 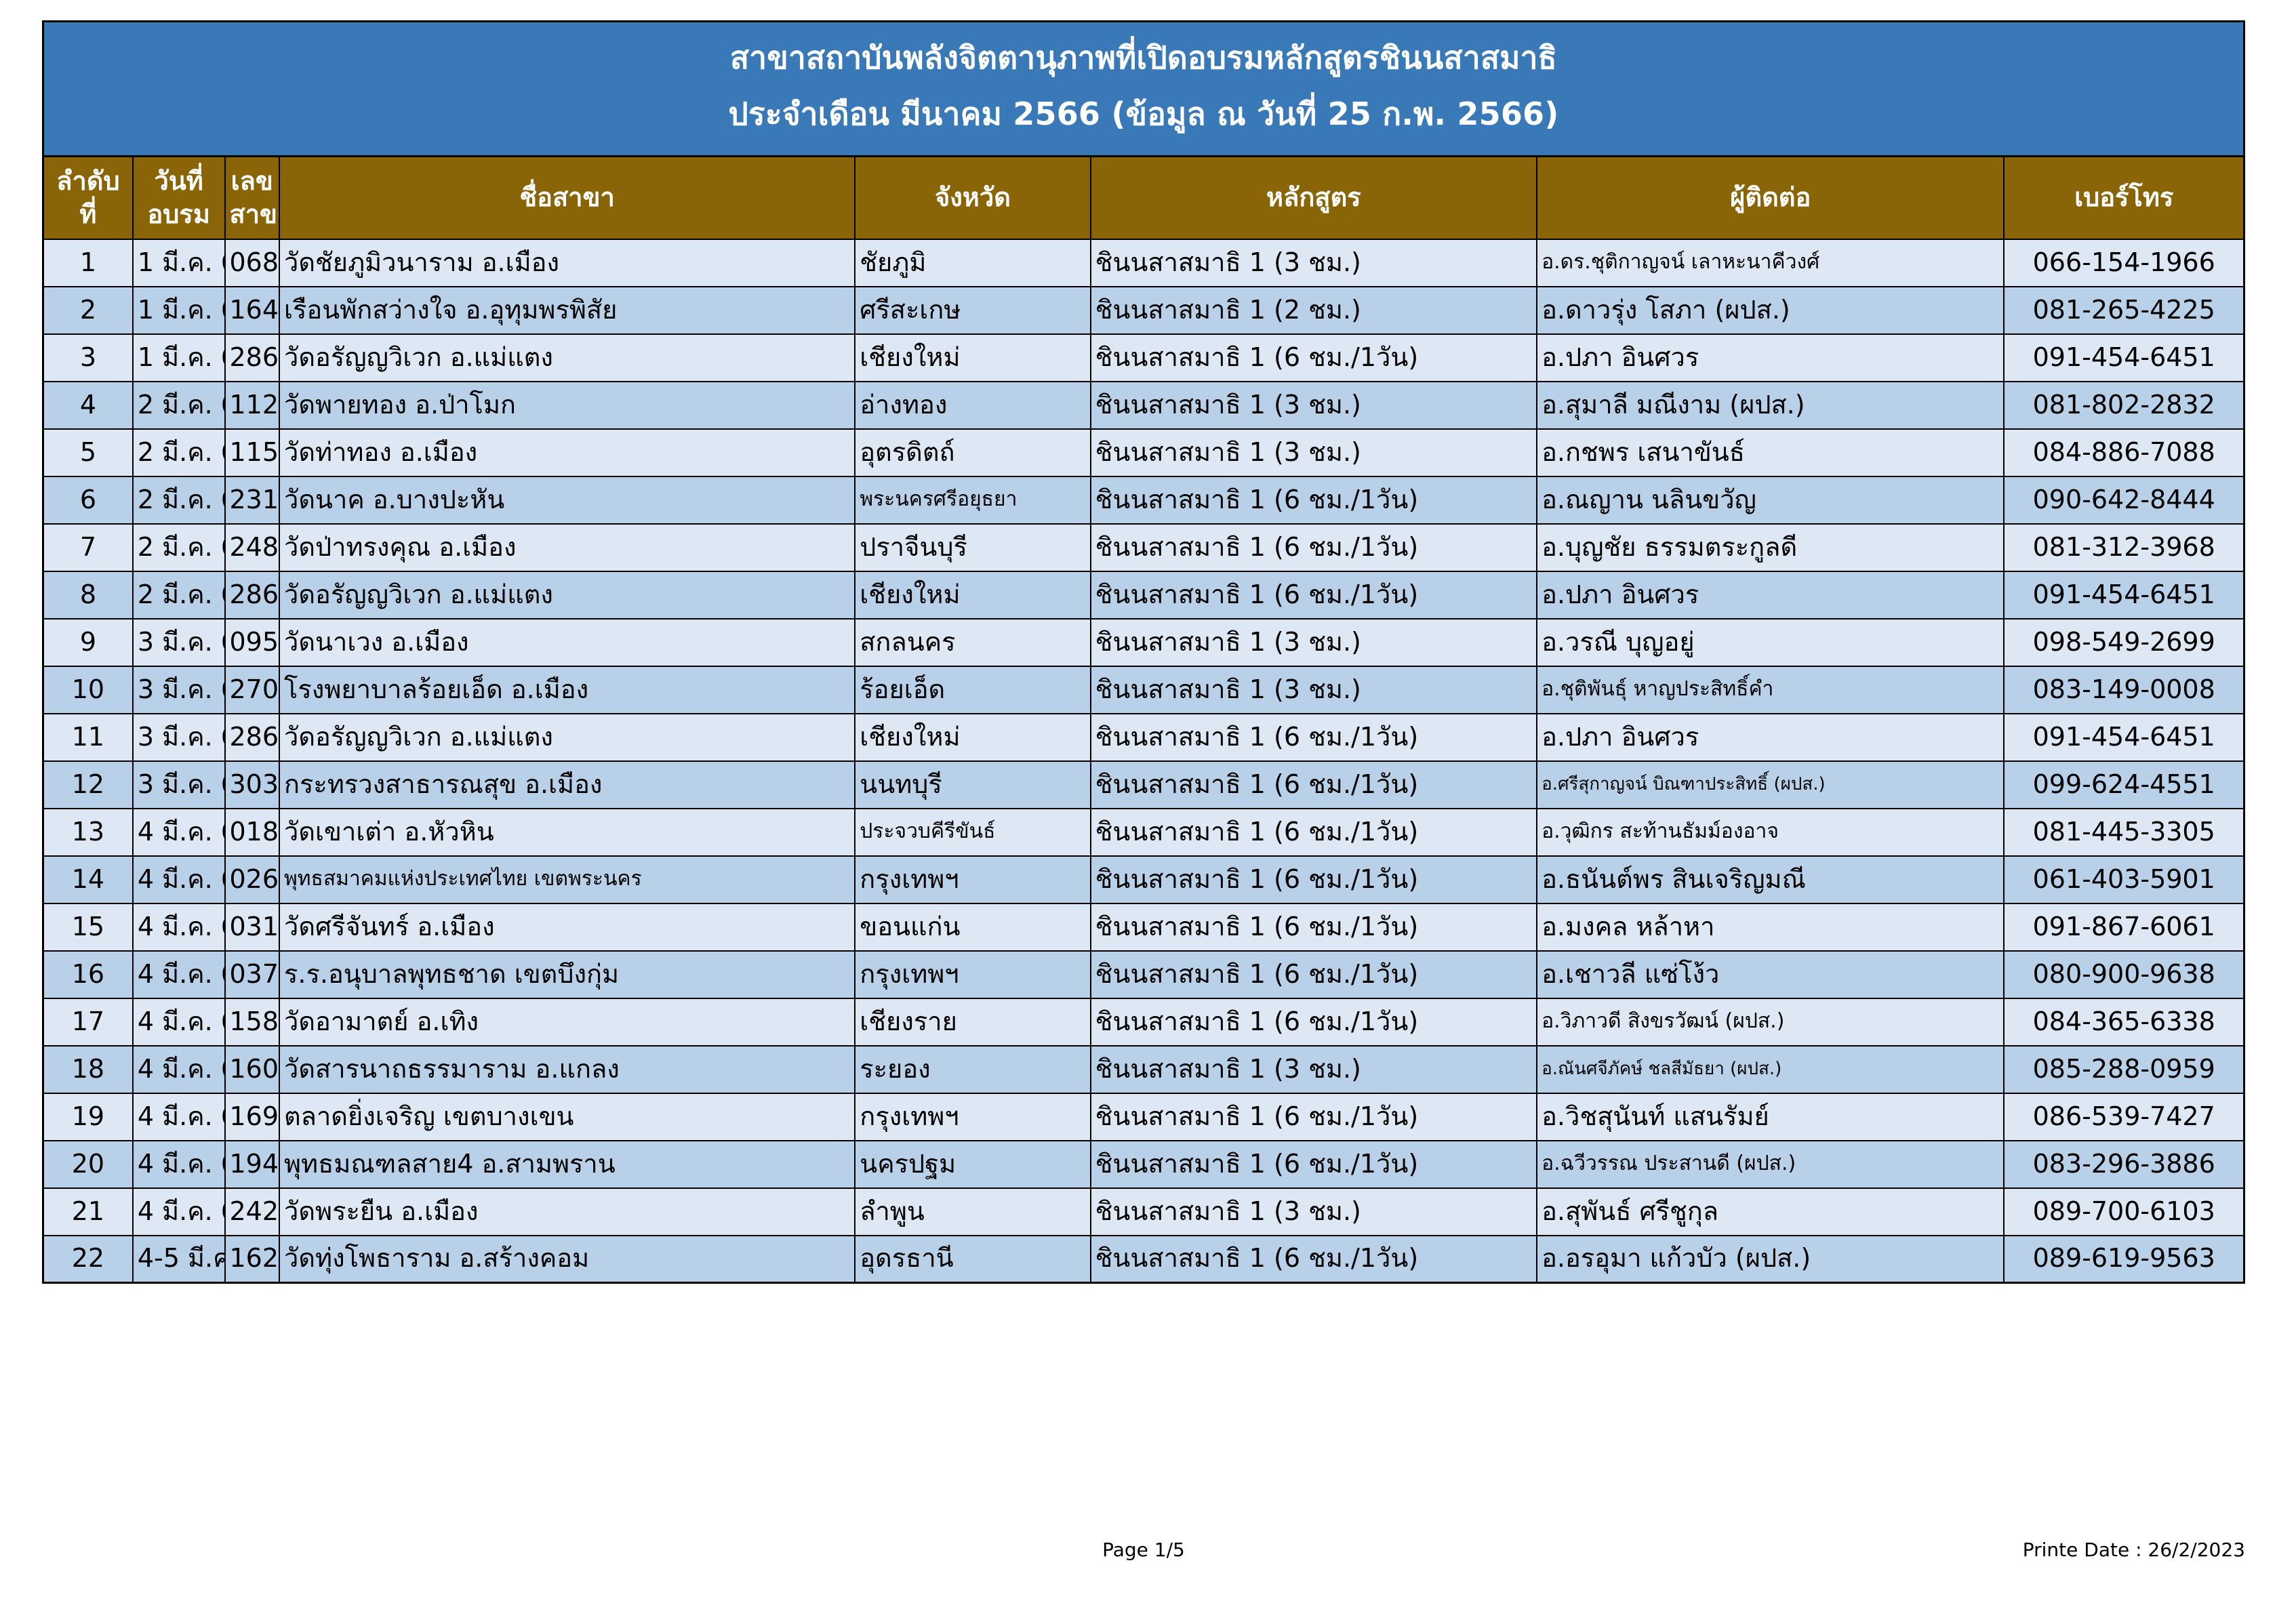 What do you see at coordinates (567, 785) in the screenshot?
I see `cell-branch: กระทรวงสาธารณสุข อ.เมือง` at bounding box center [567, 785].